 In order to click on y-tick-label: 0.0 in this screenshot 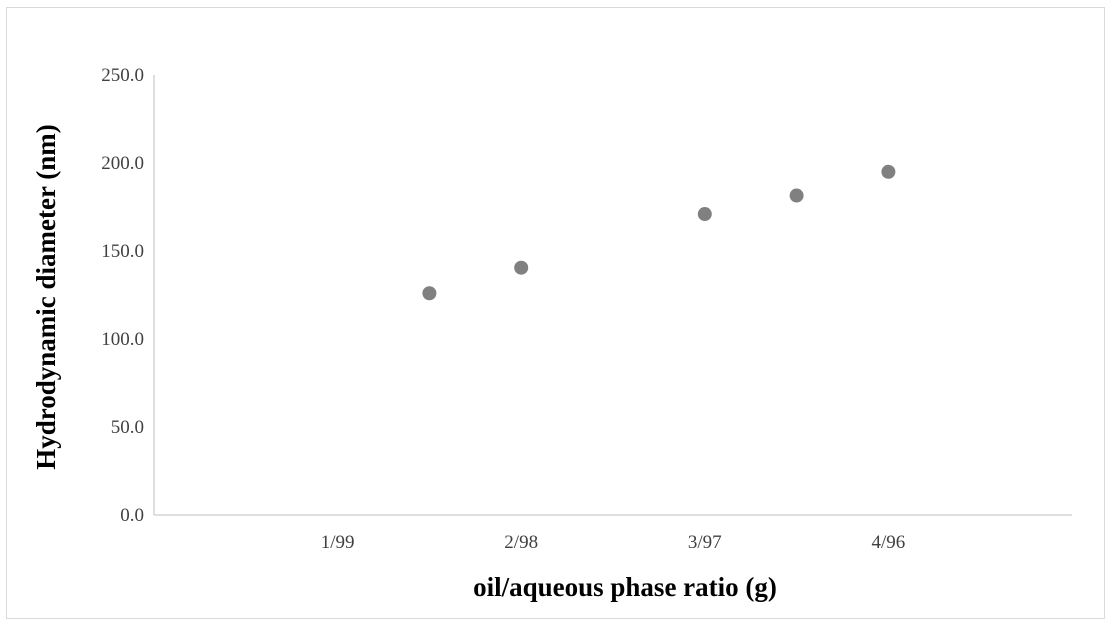, I will do `click(132, 515)`.